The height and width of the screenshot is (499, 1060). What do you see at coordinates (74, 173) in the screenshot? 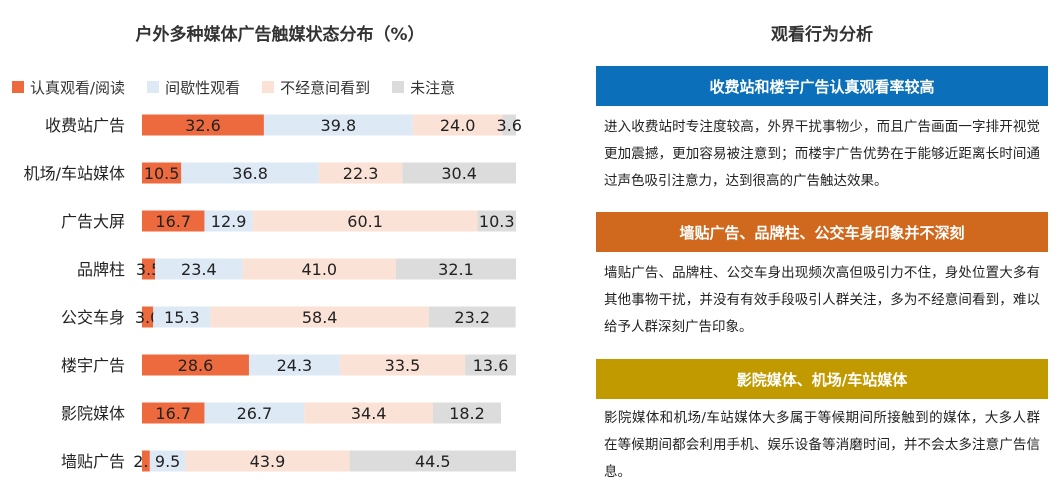
I see `category-label: 机场/车站媒体` at bounding box center [74, 173].